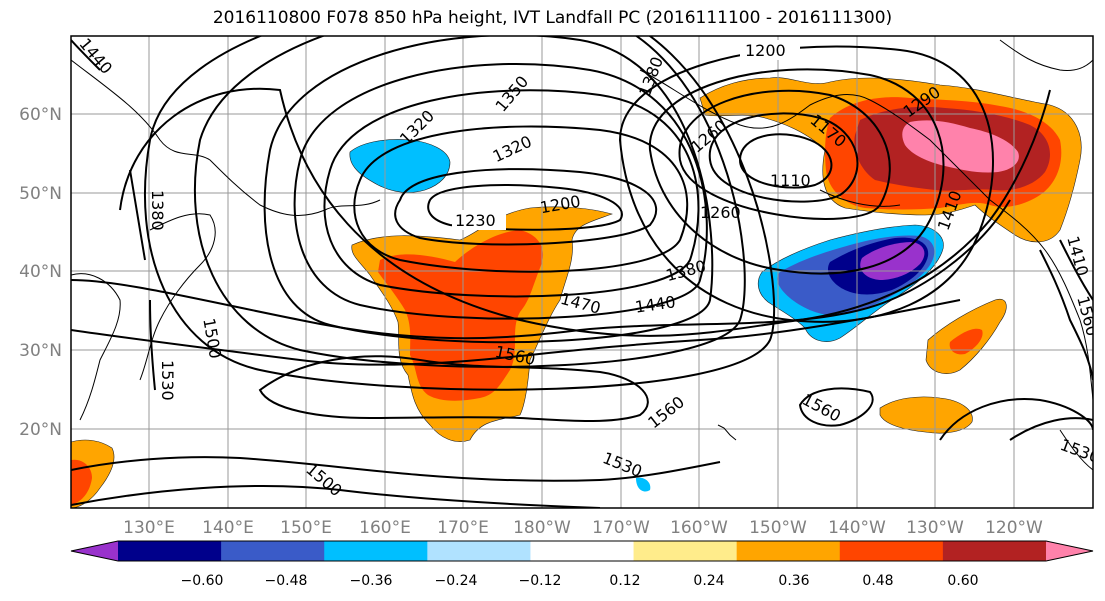 The image size is (1105, 601). I want to click on colorbar-tick-label: 0.48, so click(877, 581).